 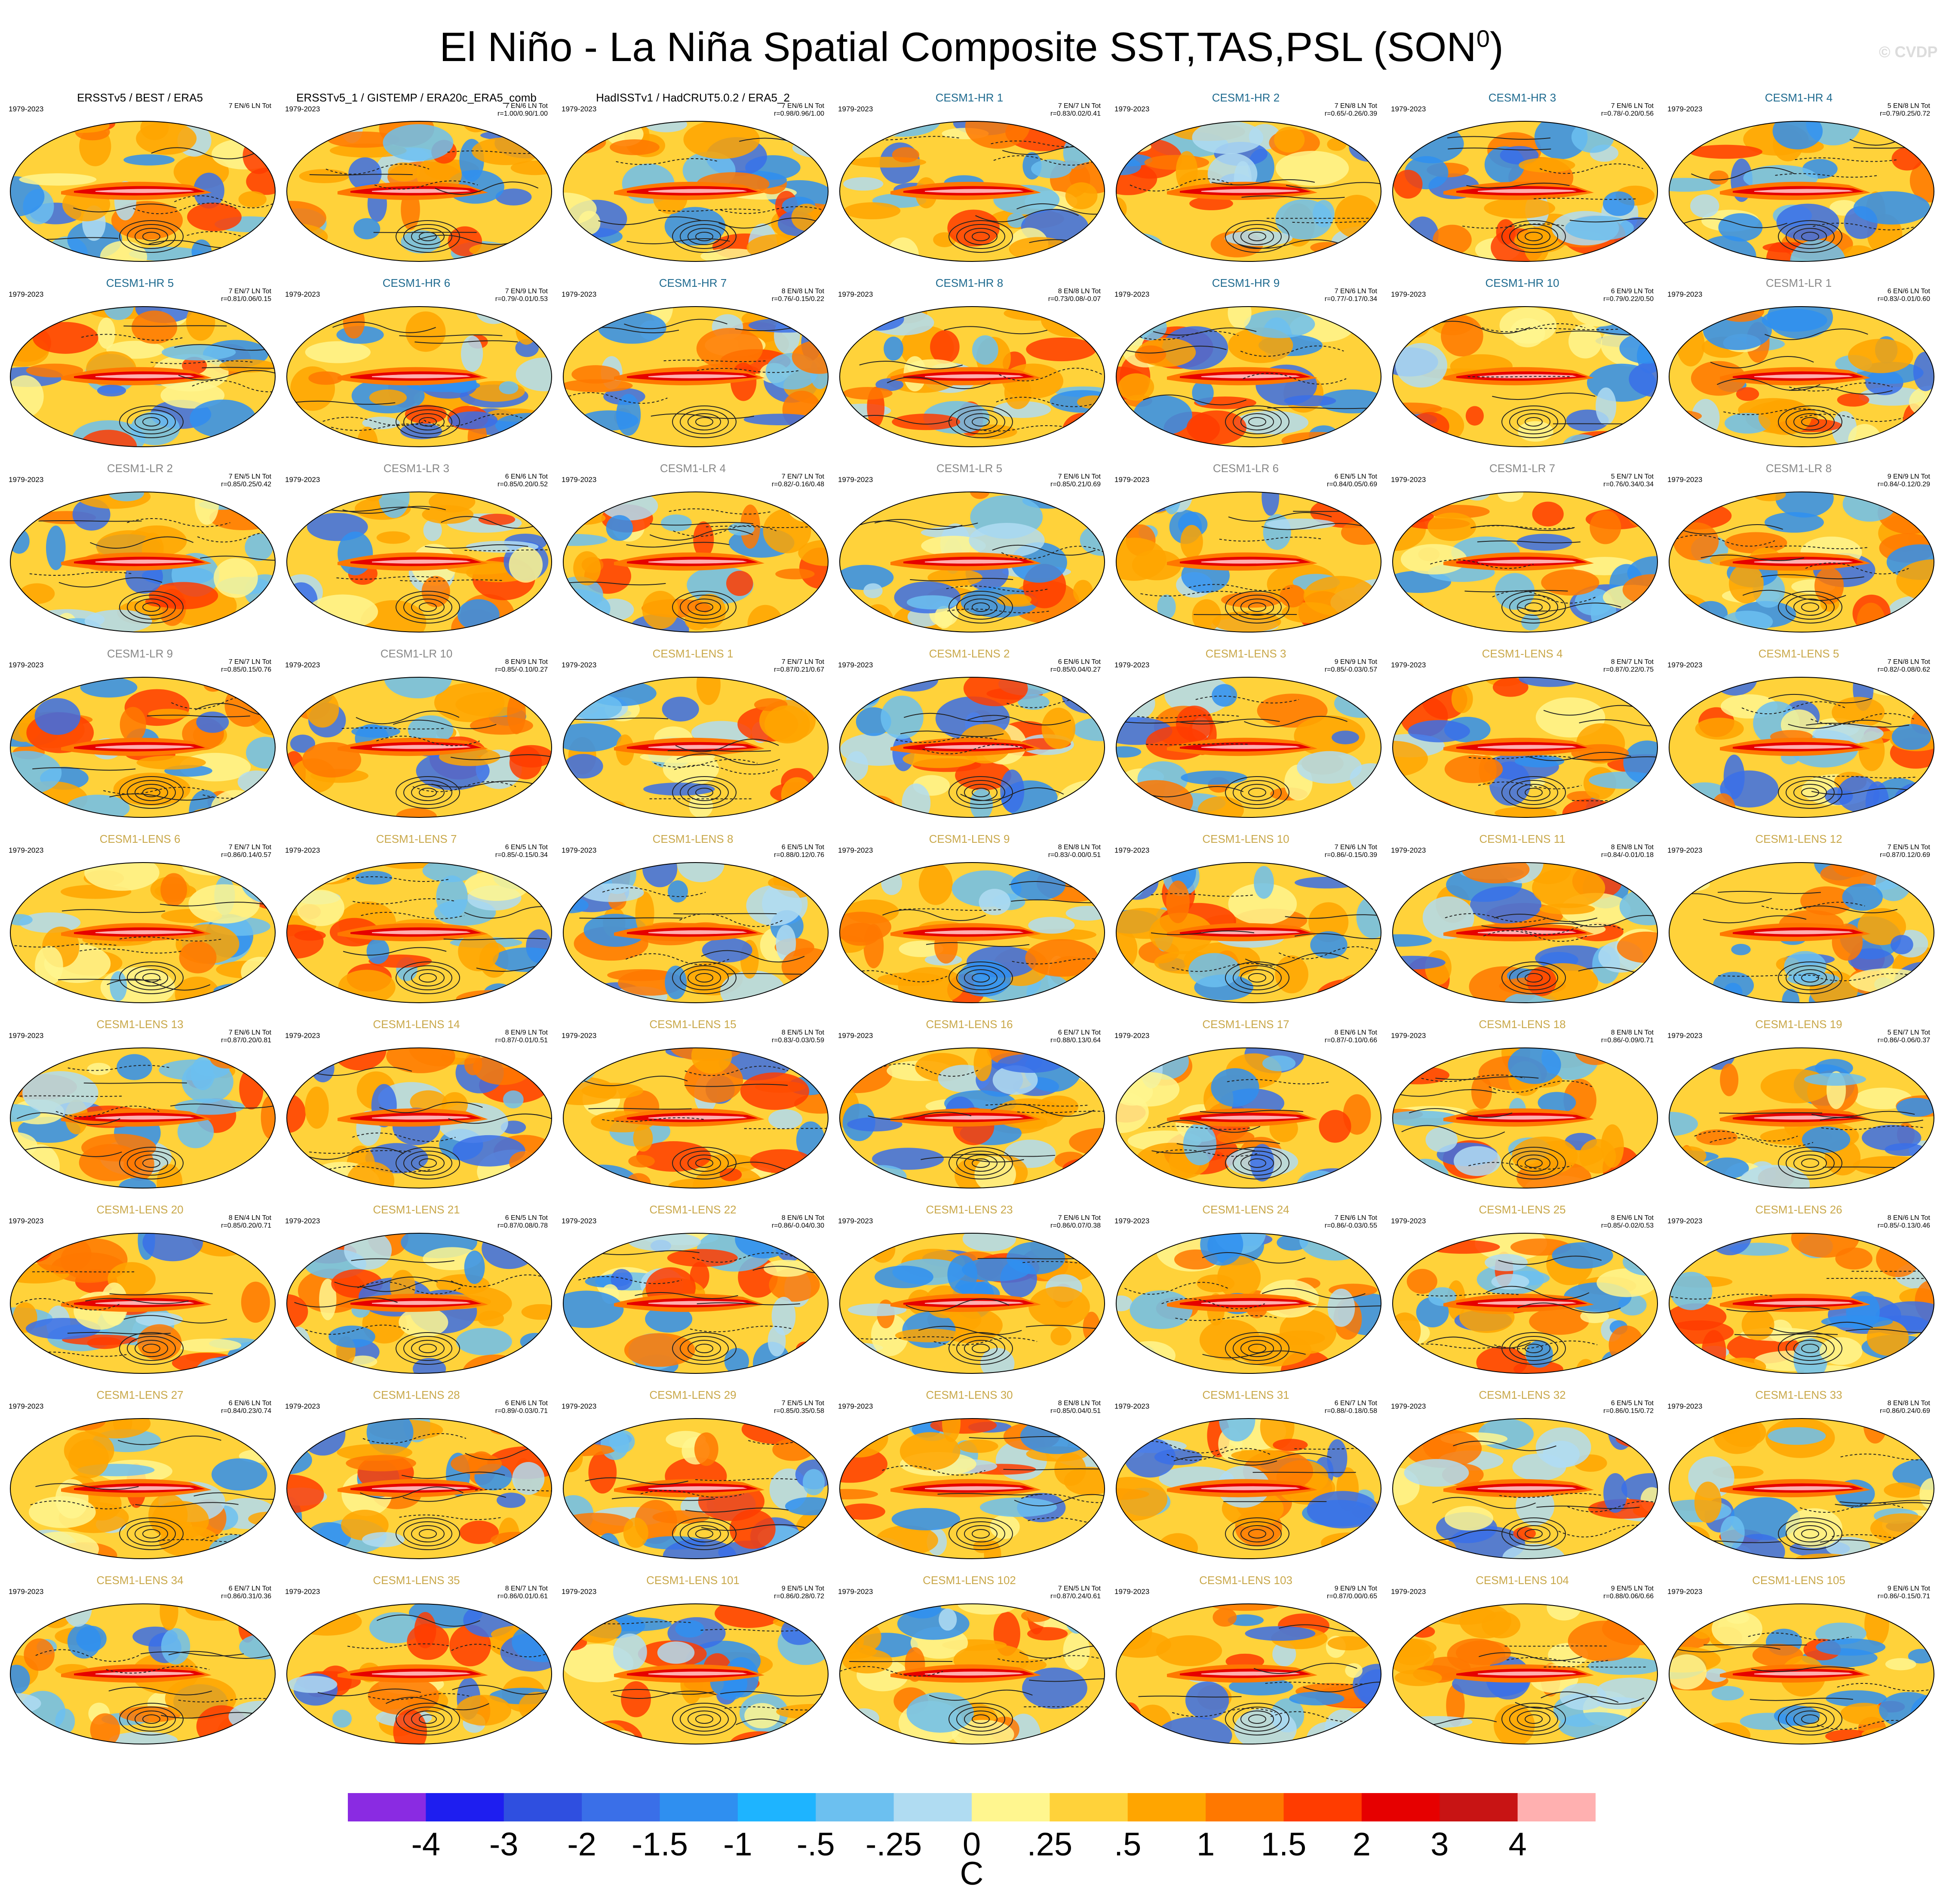 I want to click on panel-pattern-correlations: r=0.85/-0.15/0.34, so click(x=521, y=855).